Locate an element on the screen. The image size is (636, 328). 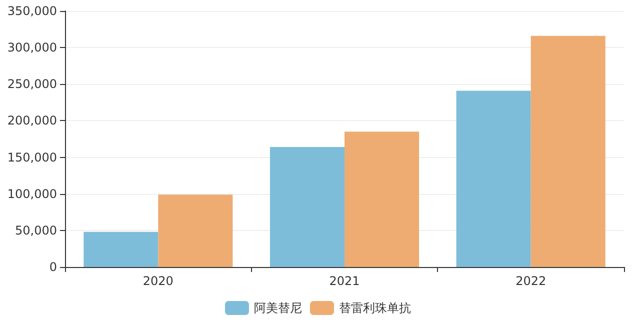
legend-label: 替雷利珠单抗 is located at coordinates (375, 308).